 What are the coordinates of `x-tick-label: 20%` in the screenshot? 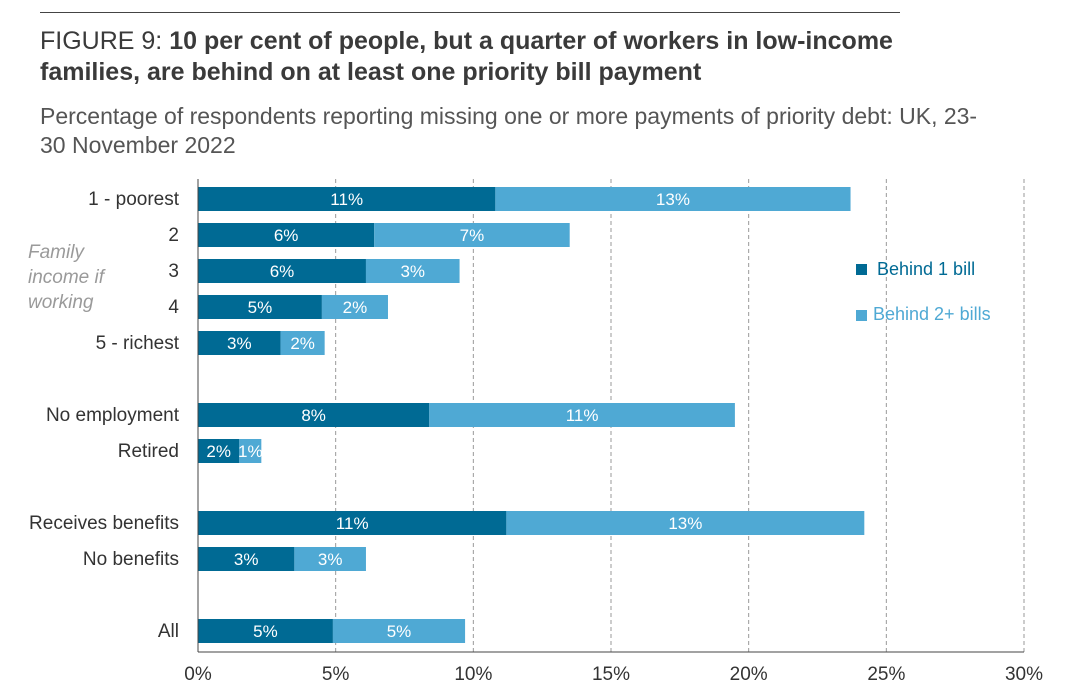 It's located at (749, 674).